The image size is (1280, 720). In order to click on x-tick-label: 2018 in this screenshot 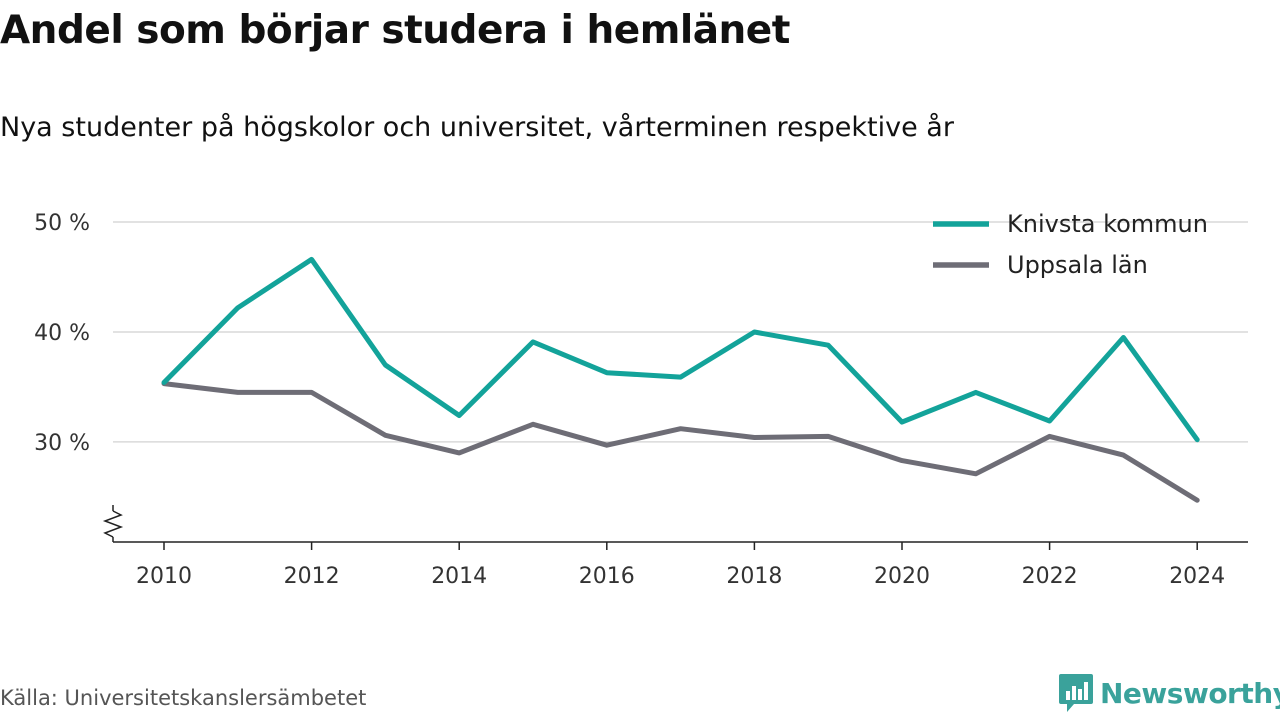, I will do `click(754, 576)`.